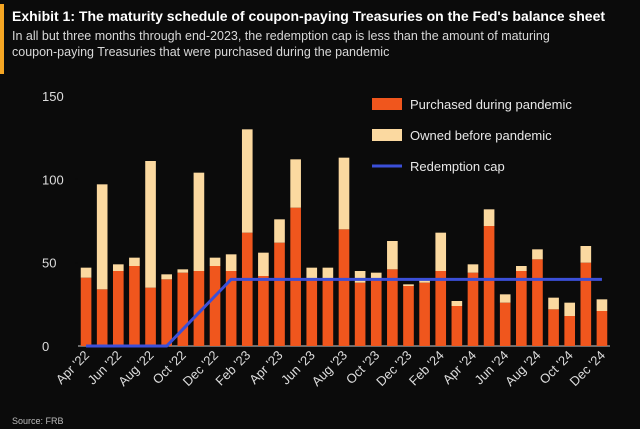 The height and width of the screenshot is (429, 640). What do you see at coordinates (200, 368) in the screenshot?
I see `x-tick-label: Dec '22` at bounding box center [200, 368].